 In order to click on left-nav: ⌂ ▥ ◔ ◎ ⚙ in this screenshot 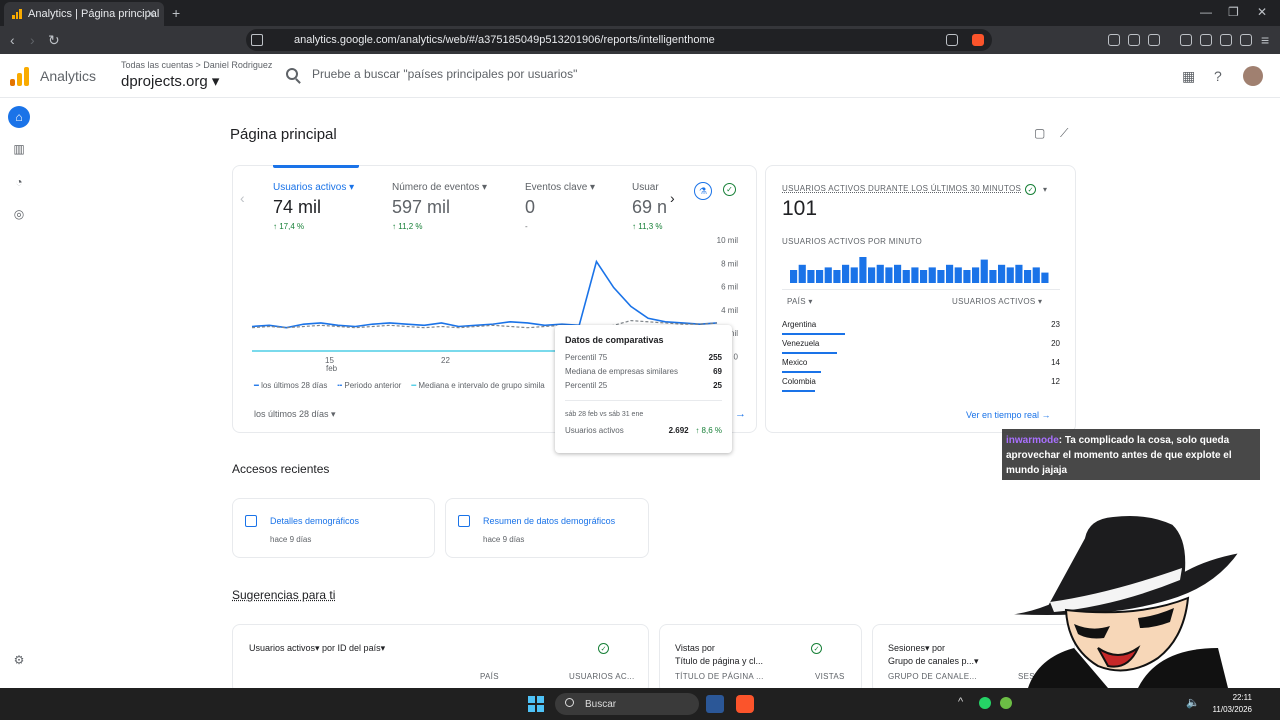, I will do `click(19, 393)`.